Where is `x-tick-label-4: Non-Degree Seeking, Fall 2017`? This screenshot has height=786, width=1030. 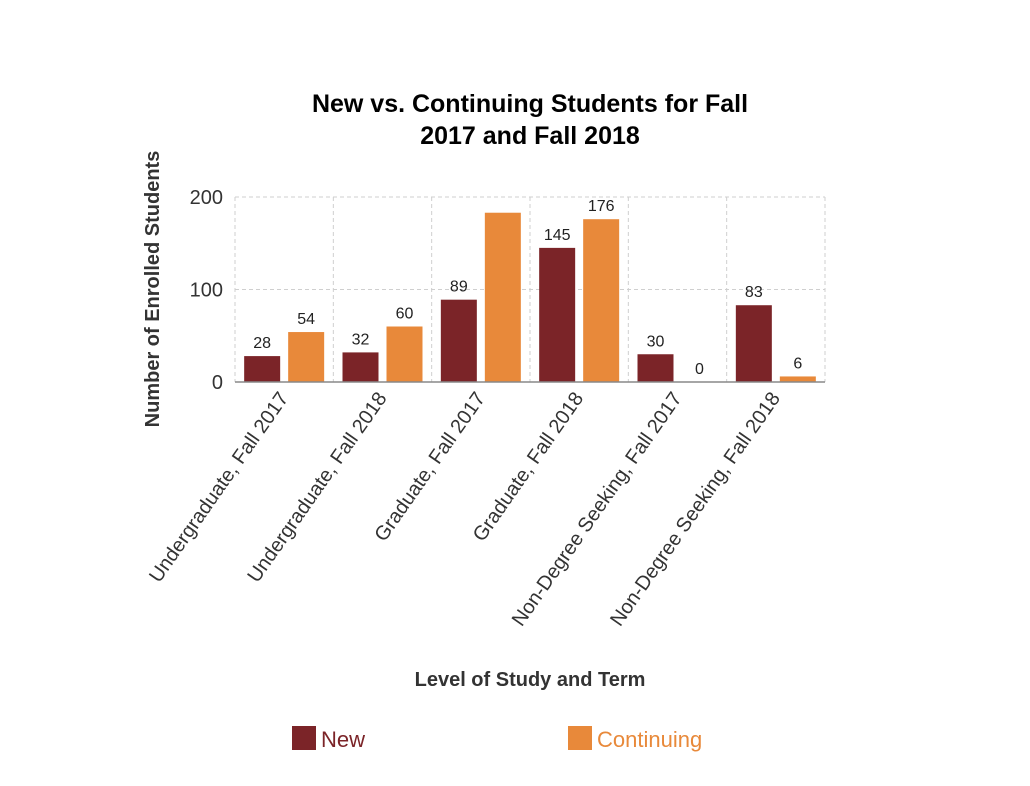
x-tick-label-4: Non-Degree Seeking, Fall 2017 is located at coordinates (597, 509).